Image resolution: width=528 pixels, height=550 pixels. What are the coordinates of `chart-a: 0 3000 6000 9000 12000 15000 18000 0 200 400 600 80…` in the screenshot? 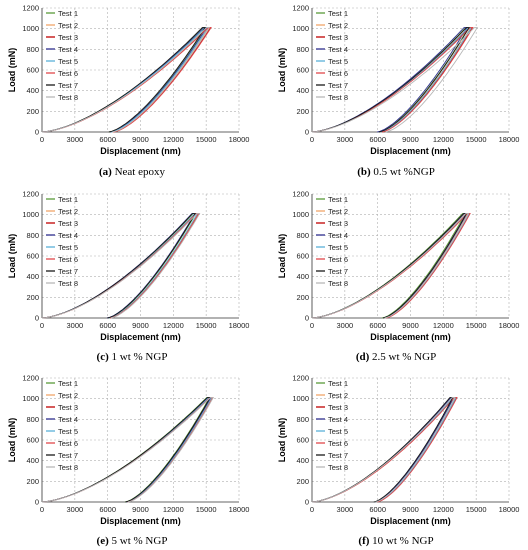 It's located at (128, 80).